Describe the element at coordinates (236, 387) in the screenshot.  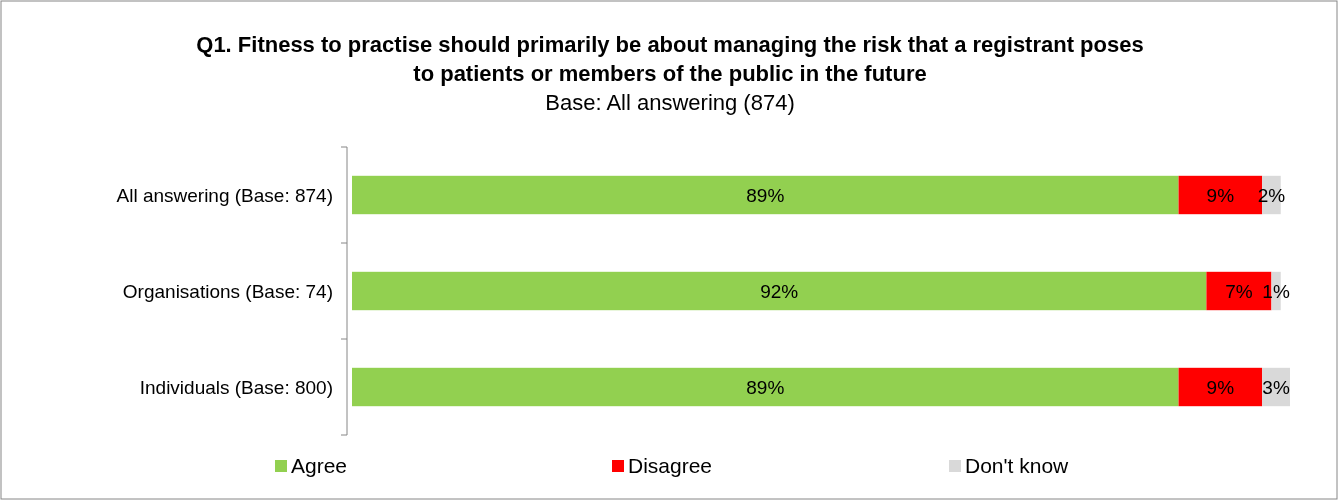
I see `y-tick-label: Individuals (Base: 800)` at that location.